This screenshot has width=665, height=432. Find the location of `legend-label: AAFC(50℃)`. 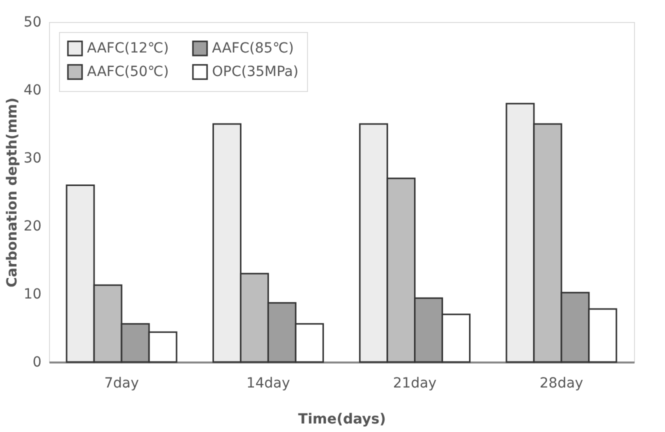

legend-label: AAFC(50℃) is located at coordinates (128, 72).